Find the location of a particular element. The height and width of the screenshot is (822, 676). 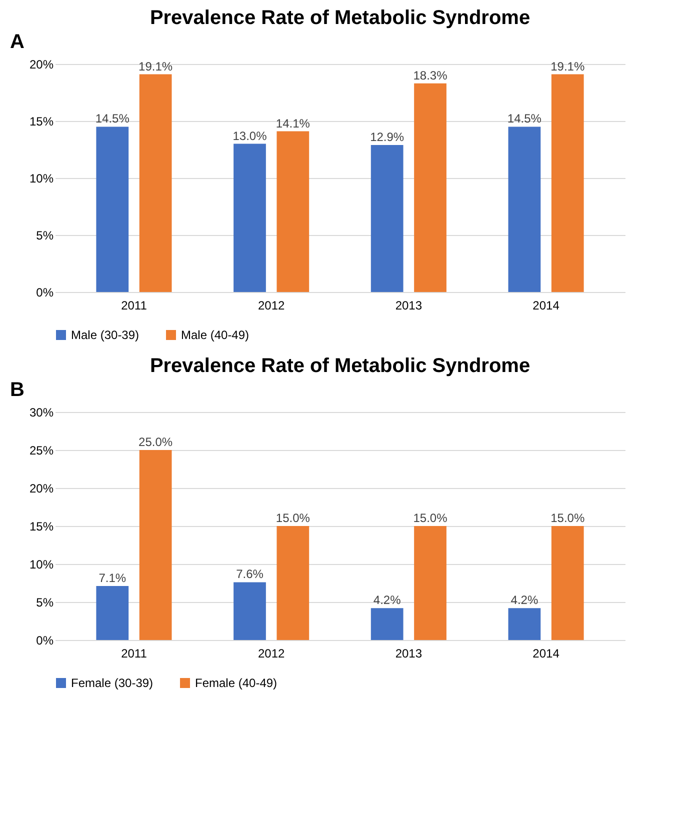

text: B is located at coordinates (17, 390).